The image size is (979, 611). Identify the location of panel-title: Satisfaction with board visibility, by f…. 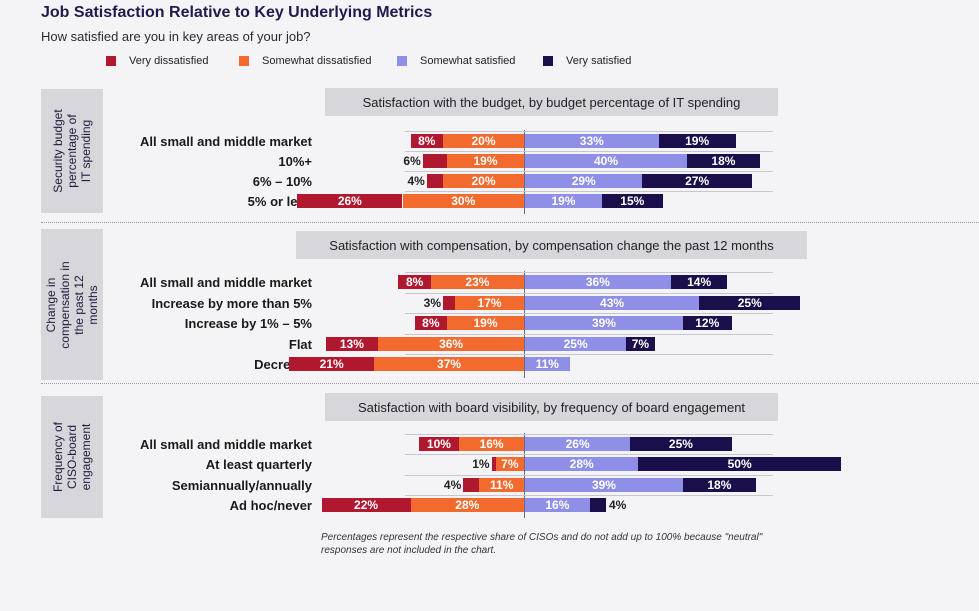
(551, 407).